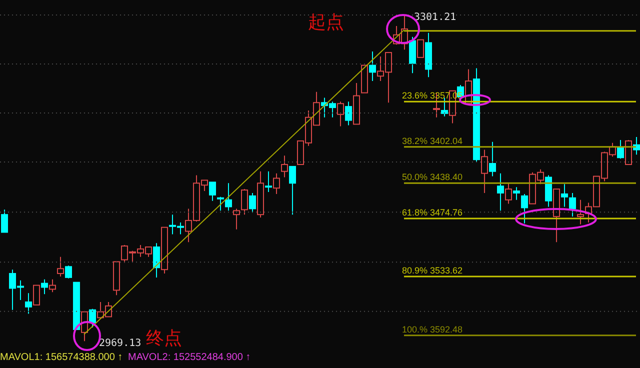  Describe the element at coordinates (435, 18) in the screenshot. I see `annotation: 3301.21` at that location.